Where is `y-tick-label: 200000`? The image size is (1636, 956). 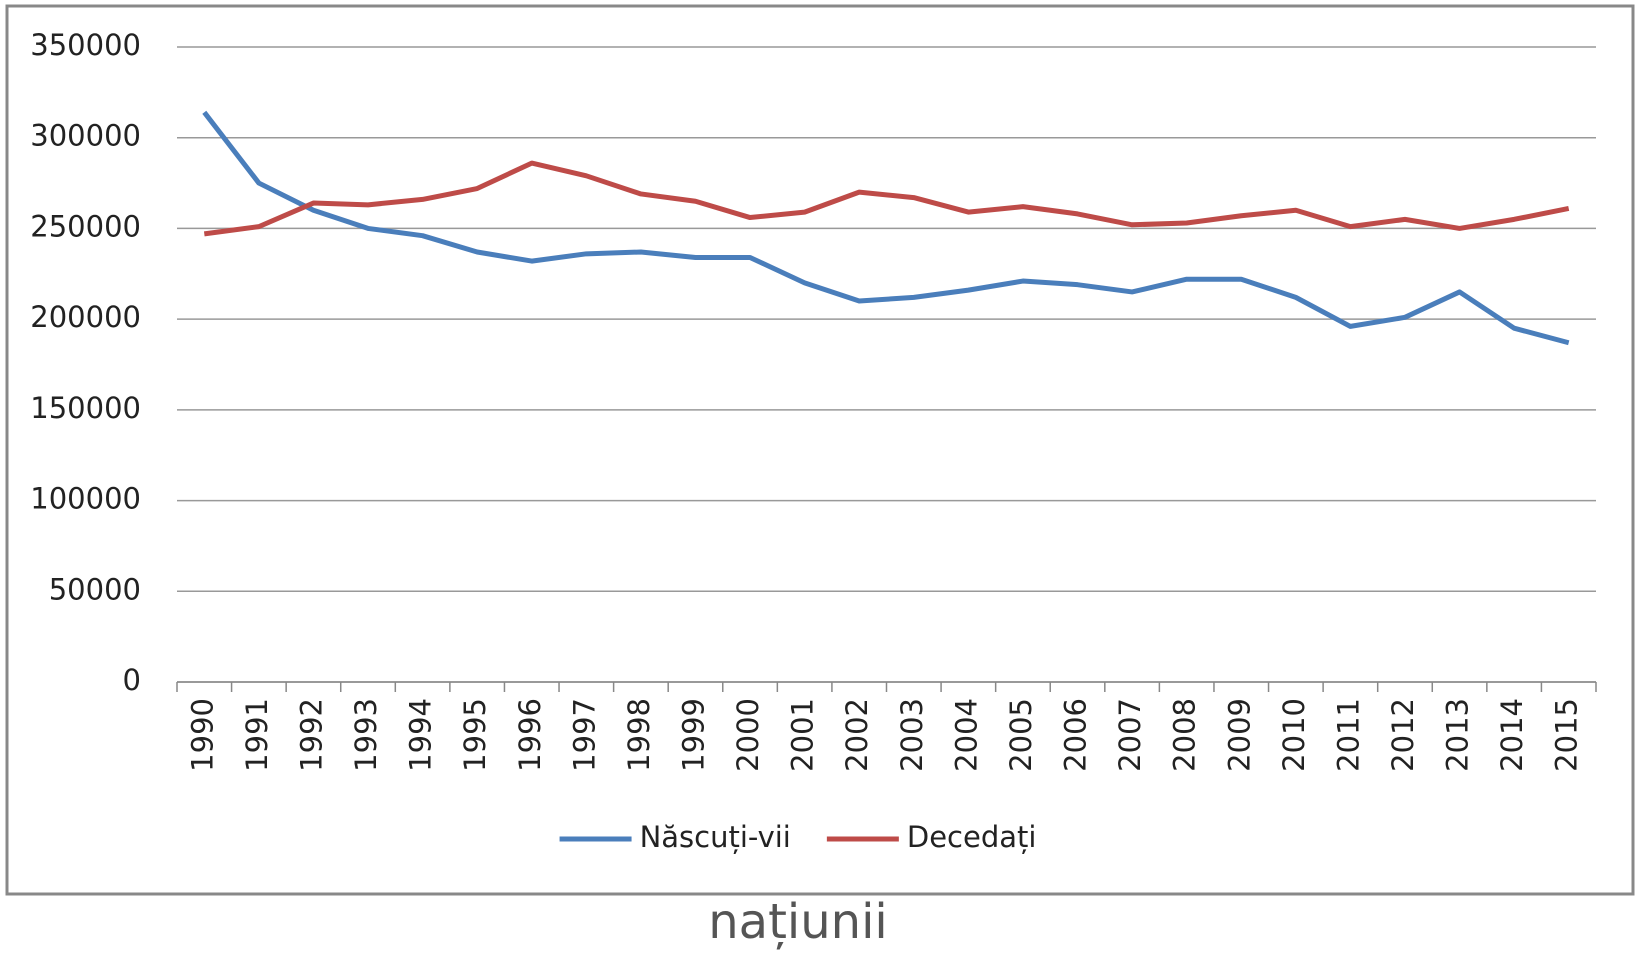
y-tick-label: 200000 is located at coordinates (85, 317).